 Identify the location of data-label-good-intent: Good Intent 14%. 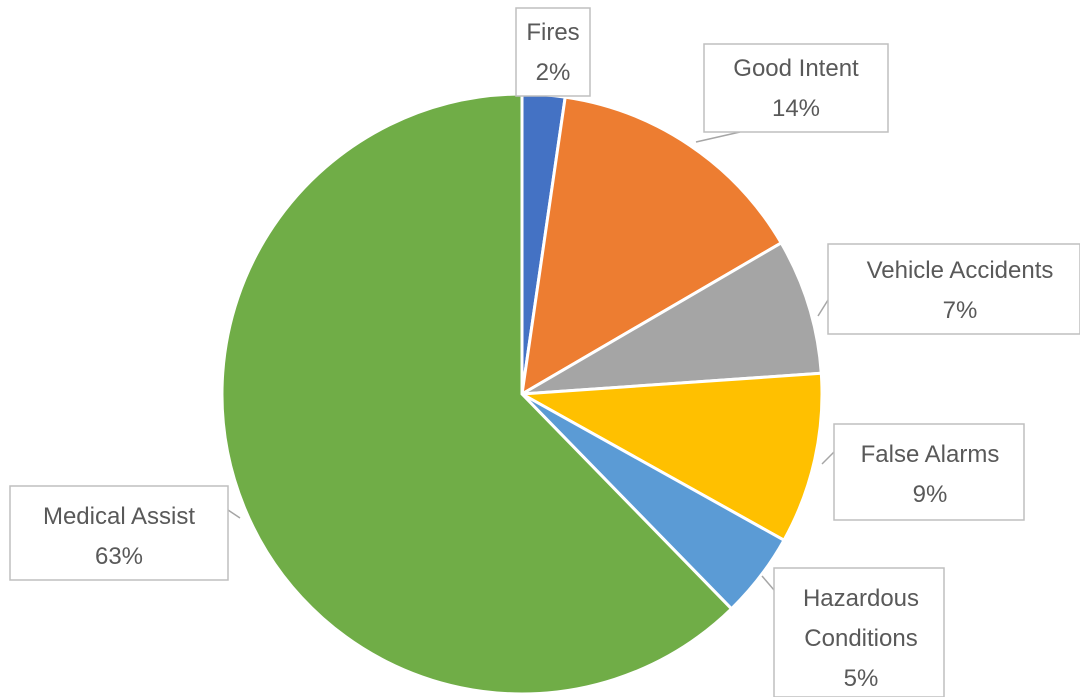
(792, 93).